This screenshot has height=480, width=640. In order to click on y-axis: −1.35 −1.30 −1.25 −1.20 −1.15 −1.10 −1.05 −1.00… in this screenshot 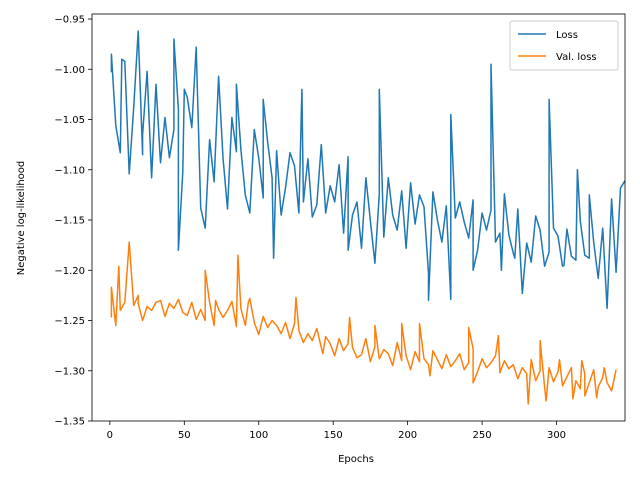, I will do `click(73, 221)`.